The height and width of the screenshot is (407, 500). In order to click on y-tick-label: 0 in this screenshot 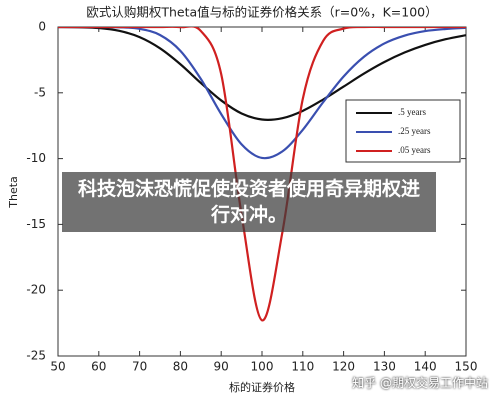, I will do `click(42, 27)`.